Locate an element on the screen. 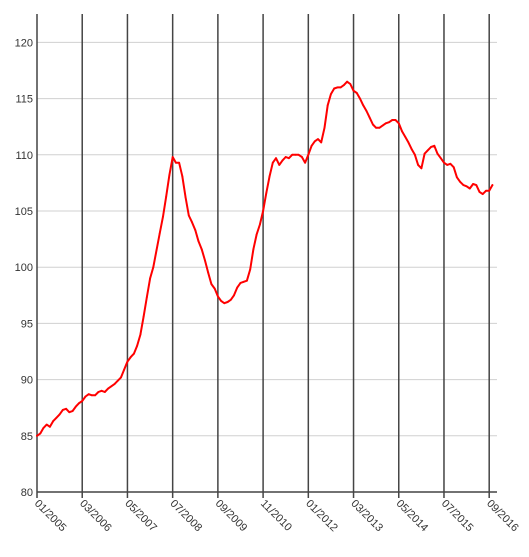 The width and height of the screenshot is (529, 557). x-tick-label: 07/2008 is located at coordinates (186, 516).